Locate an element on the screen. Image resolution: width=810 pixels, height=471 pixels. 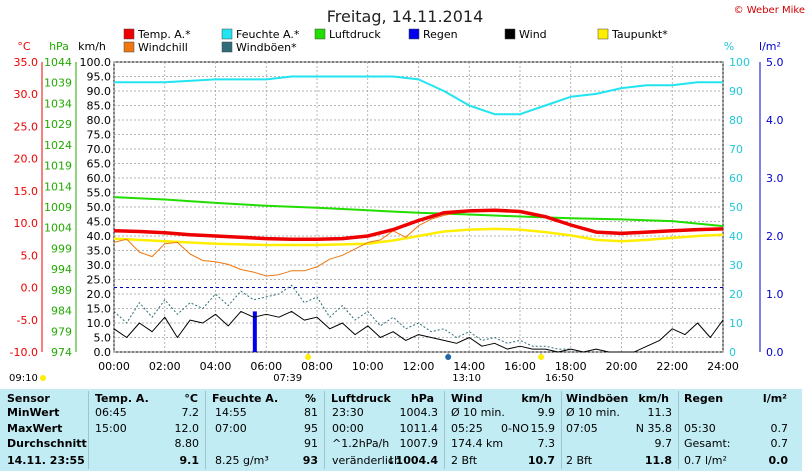
stats-row-label: Durchschnitt is located at coordinates (47, 443).